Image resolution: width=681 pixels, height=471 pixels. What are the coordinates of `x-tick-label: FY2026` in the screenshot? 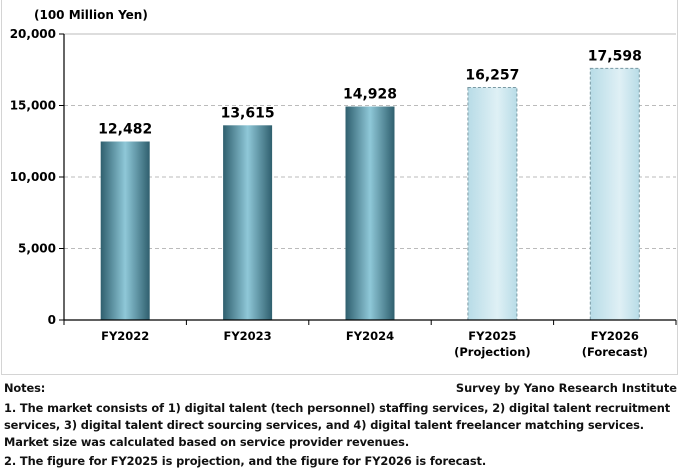 It's located at (615, 336).